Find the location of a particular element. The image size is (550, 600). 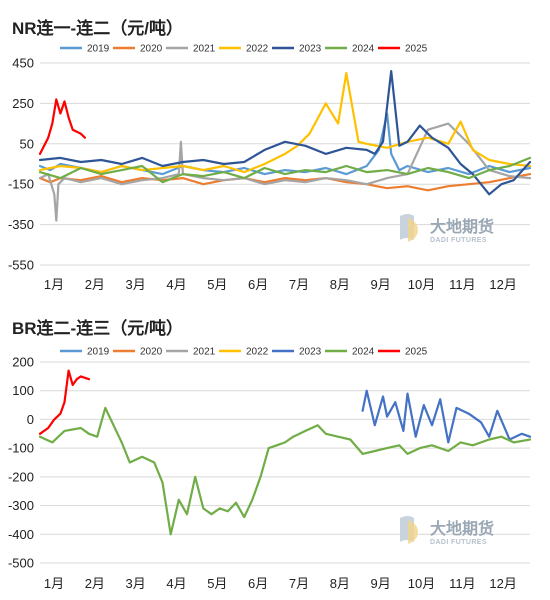

y-tick-label: 0 is located at coordinates (30, 419).